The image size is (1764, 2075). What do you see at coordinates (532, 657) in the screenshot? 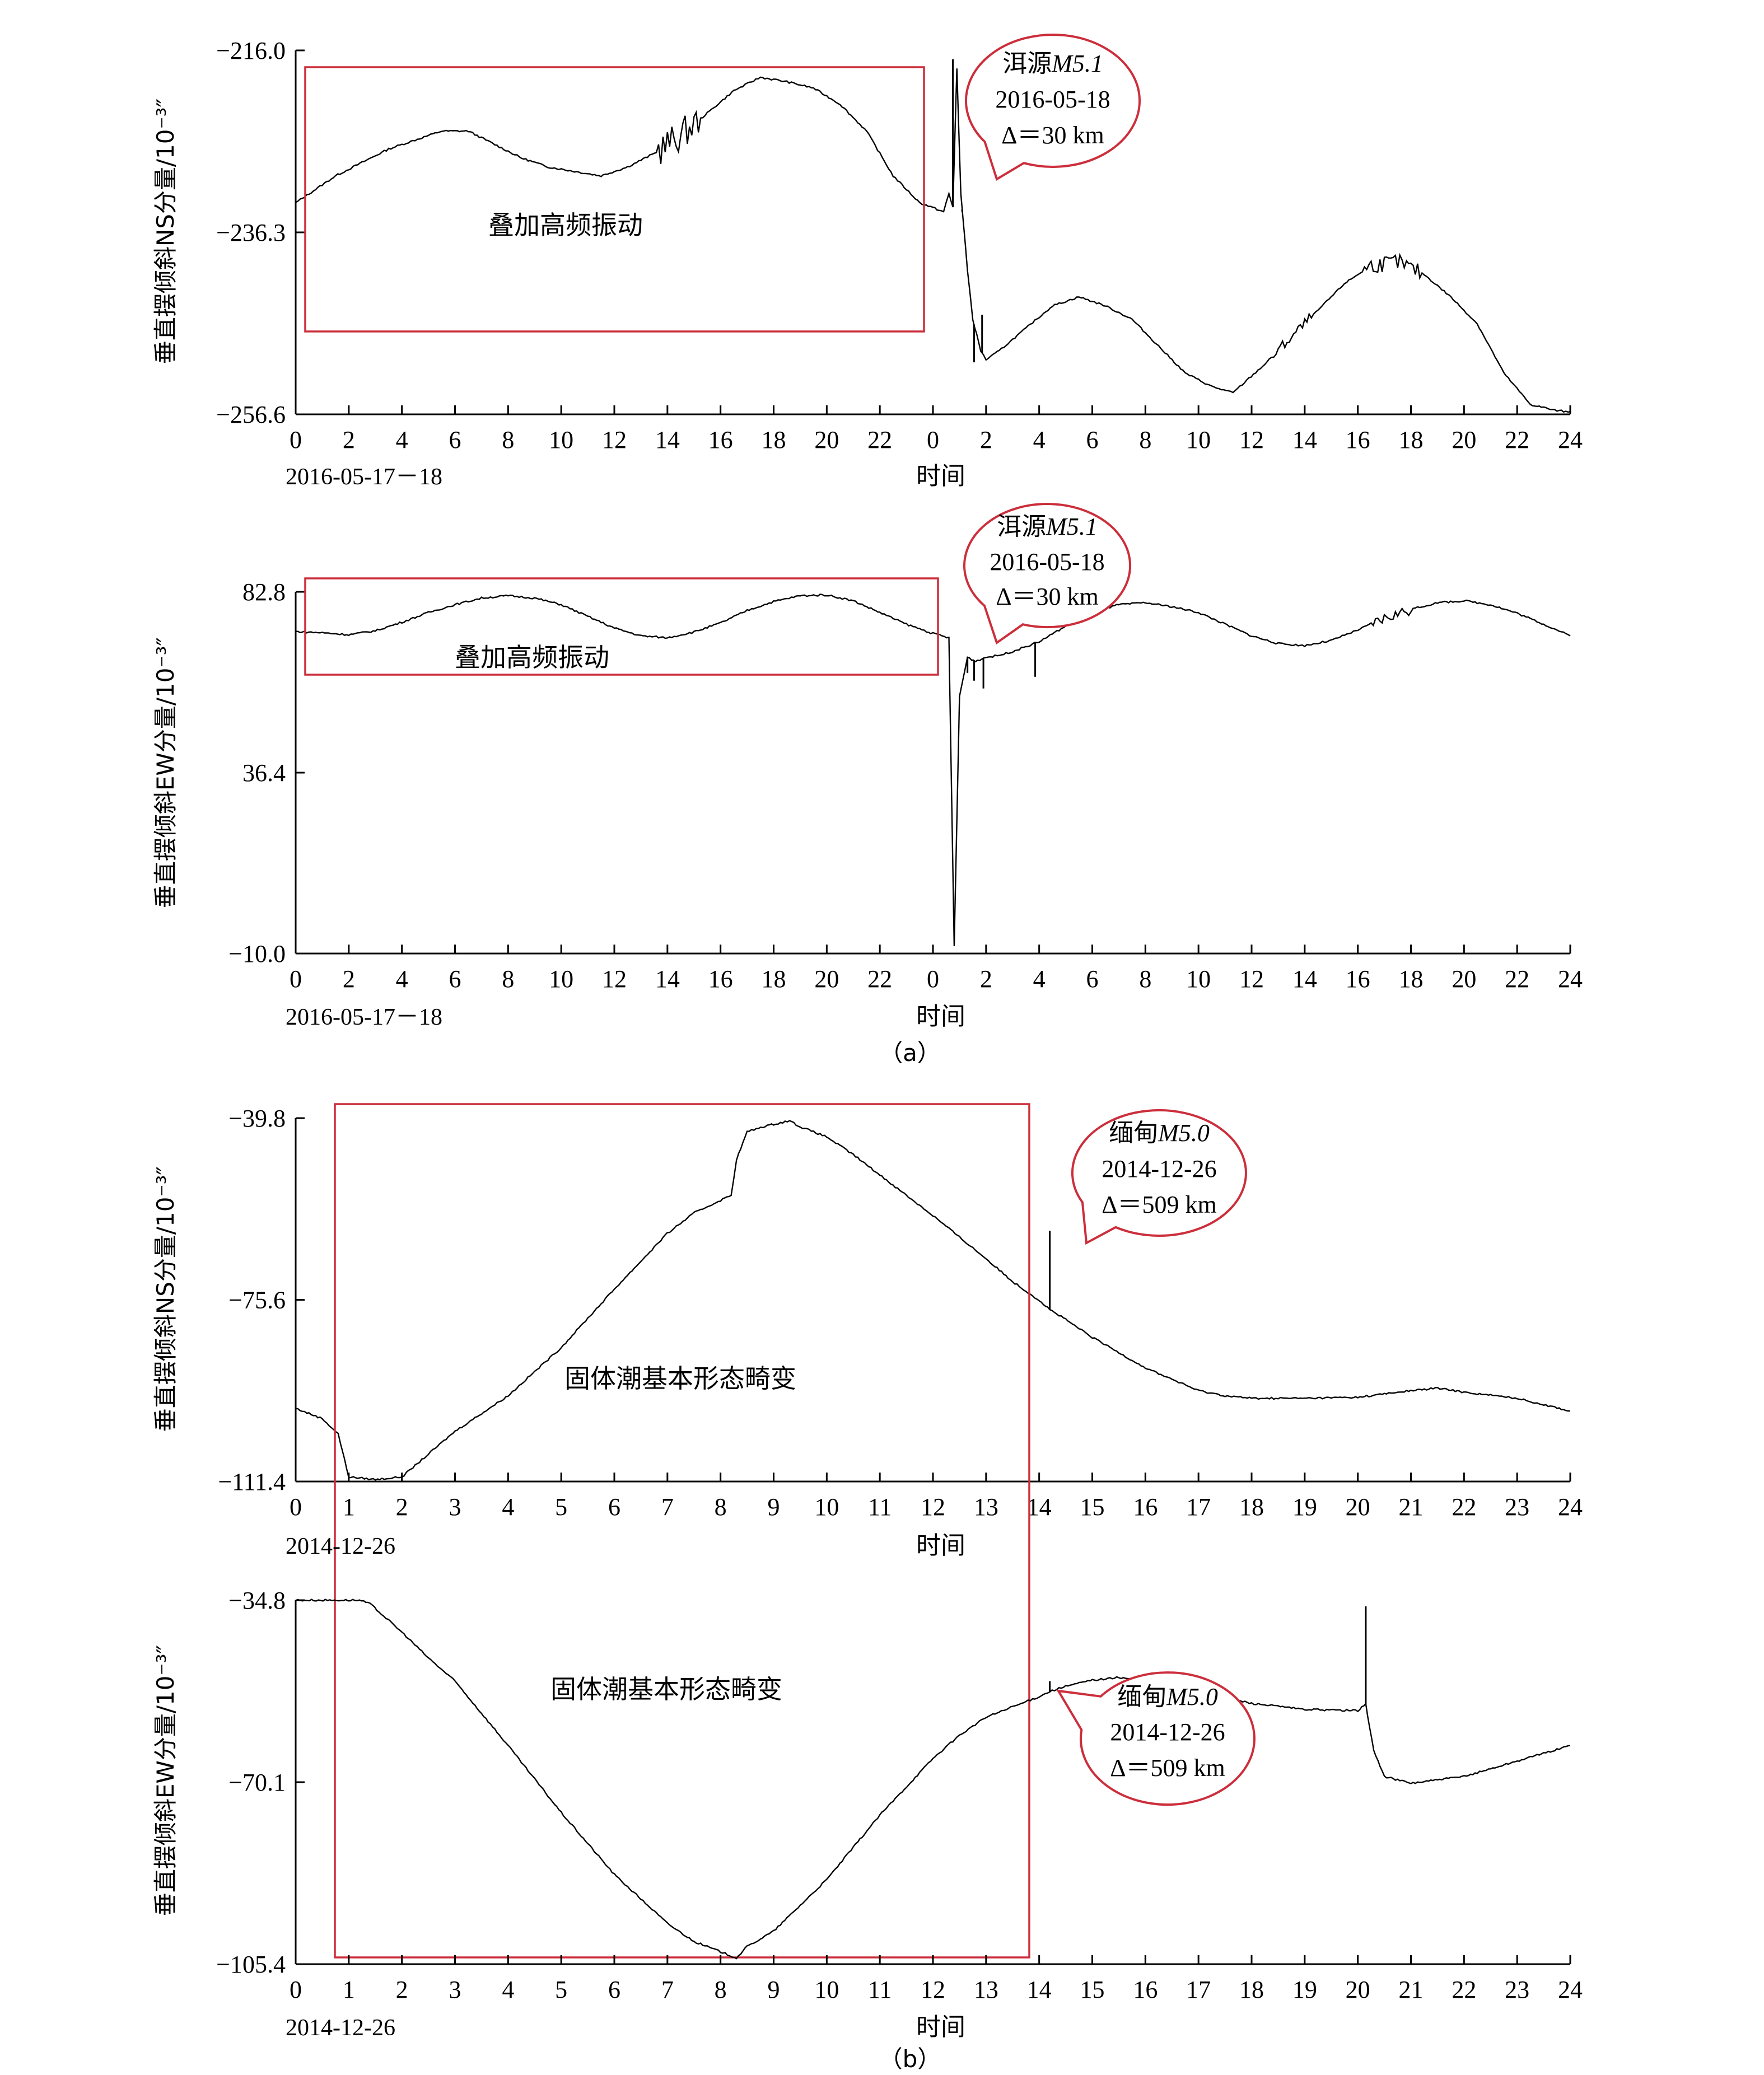
I see `annotation-box-label: 叠加高频振动` at bounding box center [532, 657].